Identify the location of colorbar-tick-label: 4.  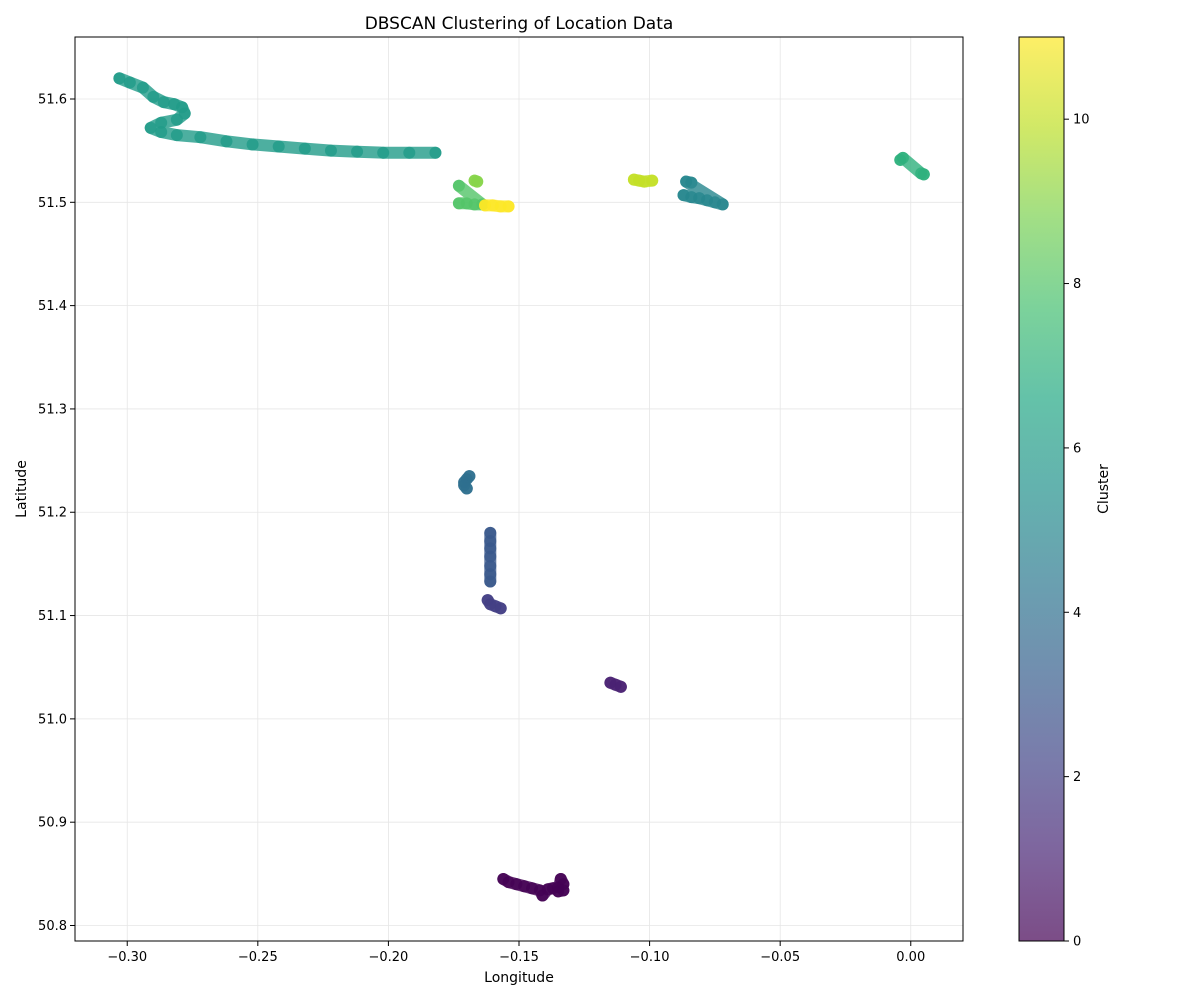
(1077, 613).